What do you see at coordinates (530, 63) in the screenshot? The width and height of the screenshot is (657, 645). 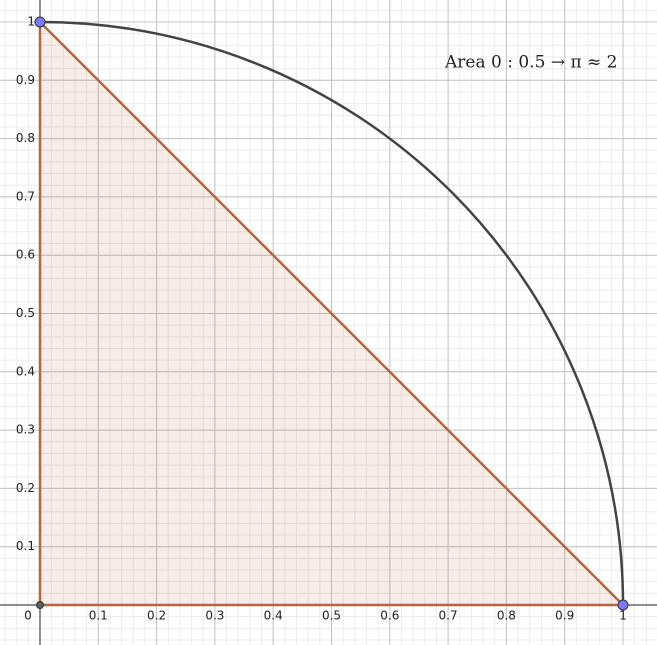 I see `annotation: Area 0 : 0.5 → π ≈ 2` at bounding box center [530, 63].